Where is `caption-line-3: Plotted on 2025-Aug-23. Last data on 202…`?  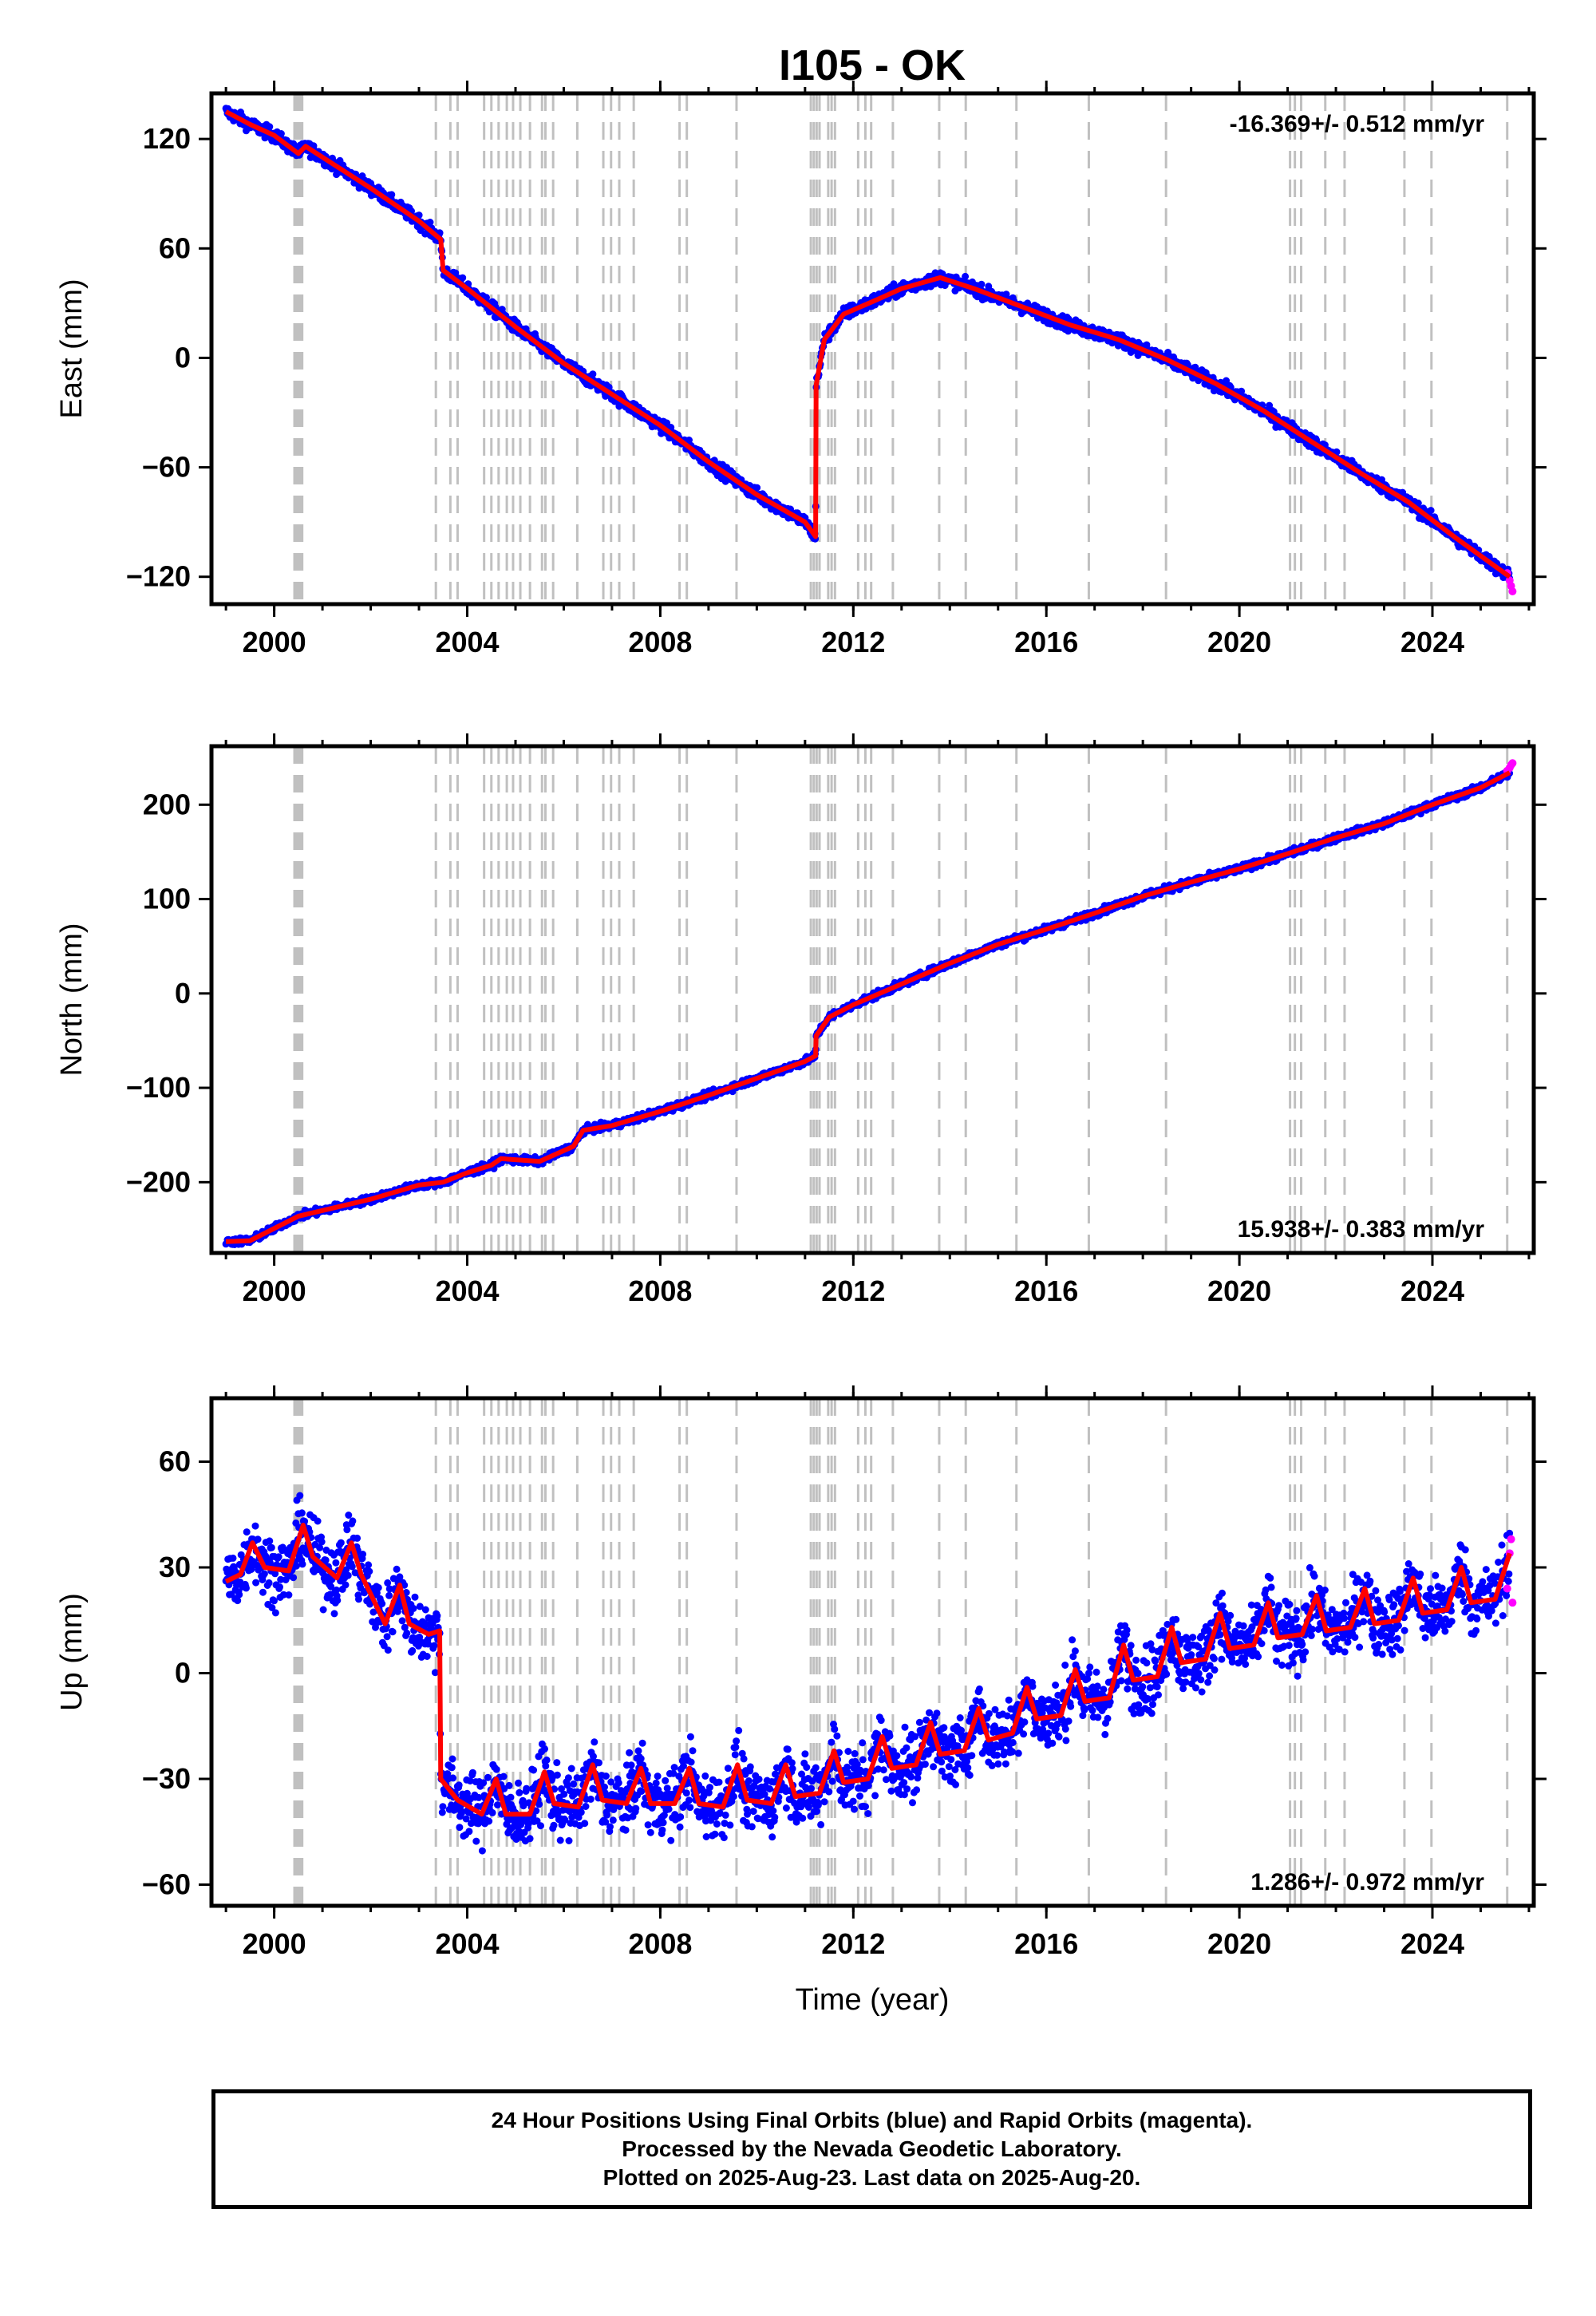 caption-line-3: Plotted on 2025-Aug-23. Last data on 202… is located at coordinates (871, 2177).